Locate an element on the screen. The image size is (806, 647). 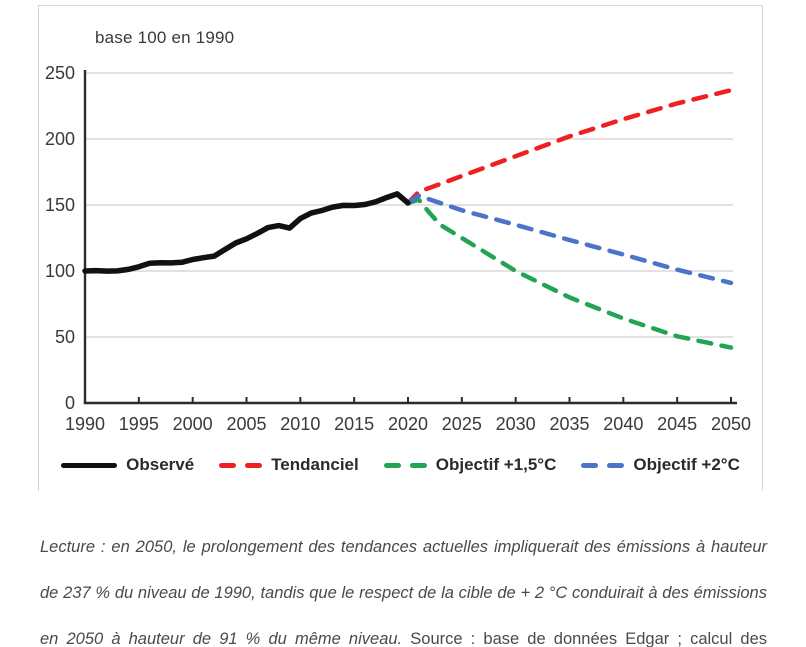
legend-item-objectif-1-5: Objectif +1,5°C is located at coordinates (470, 465).